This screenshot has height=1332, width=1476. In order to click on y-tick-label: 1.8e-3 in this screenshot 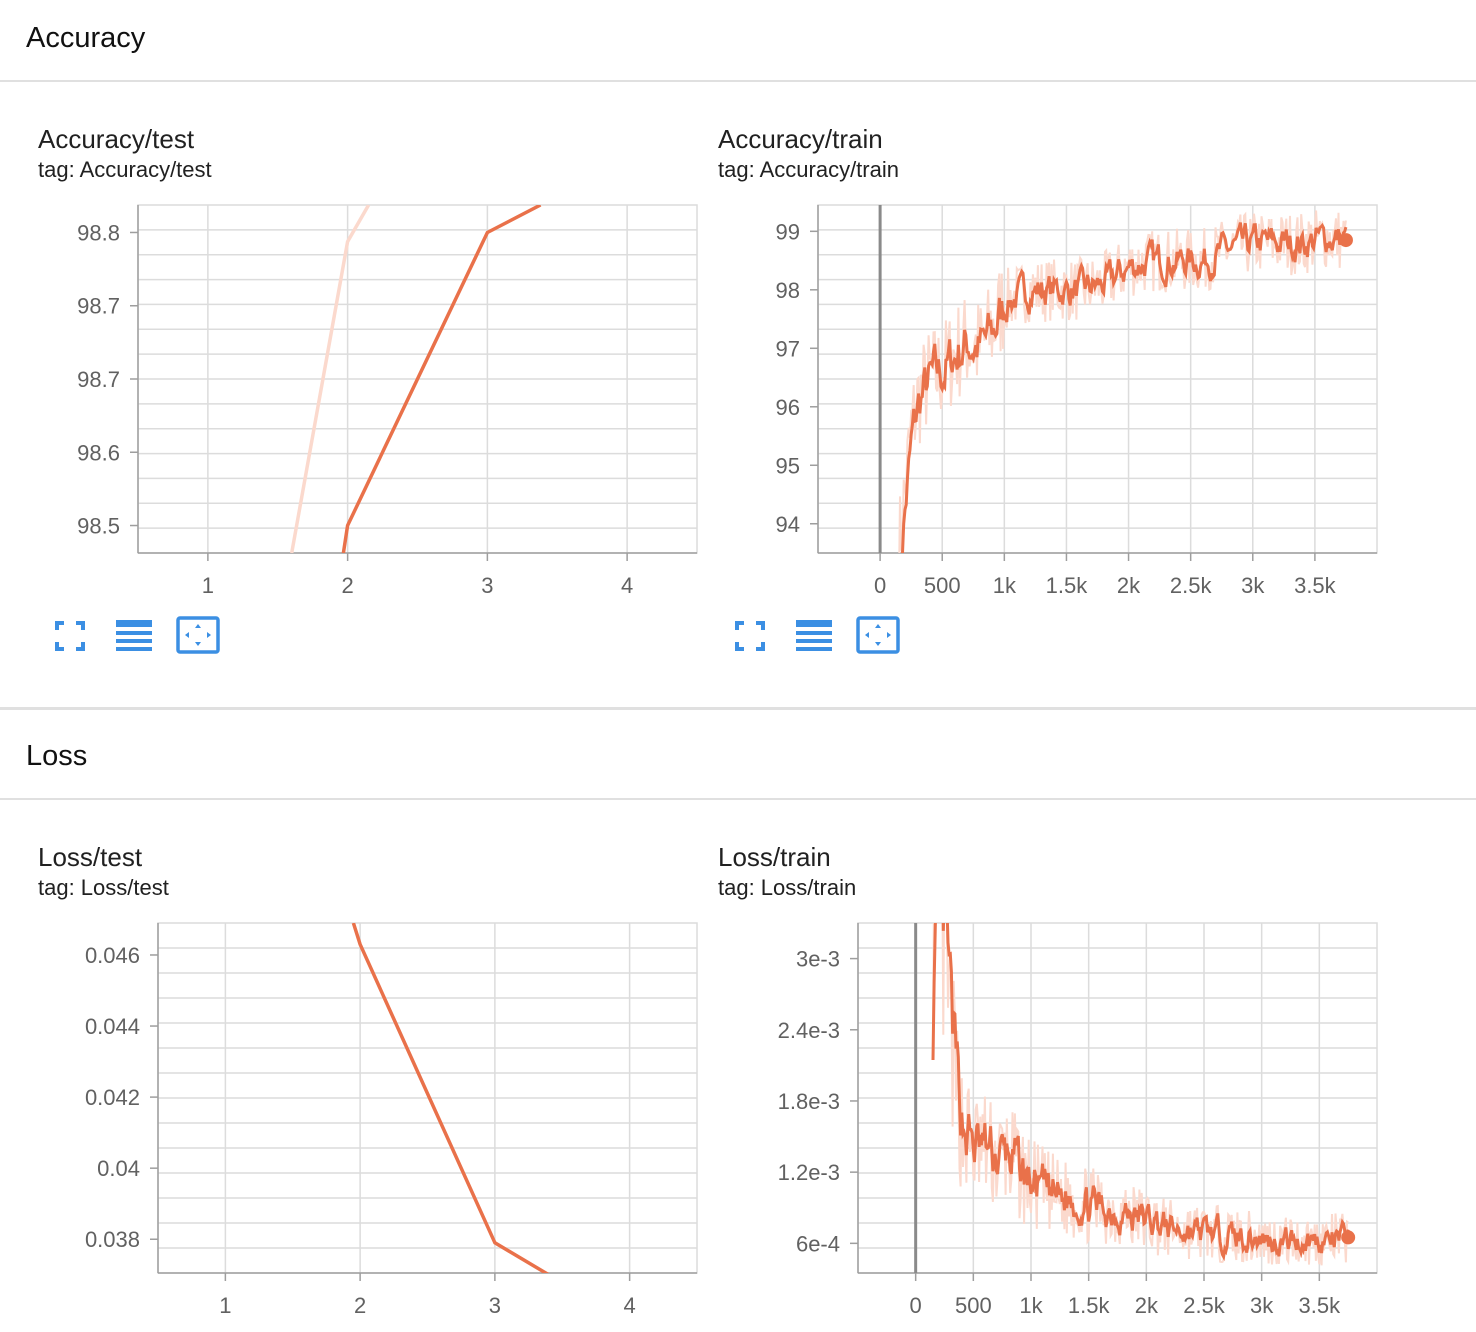, I will do `click(809, 1101)`.